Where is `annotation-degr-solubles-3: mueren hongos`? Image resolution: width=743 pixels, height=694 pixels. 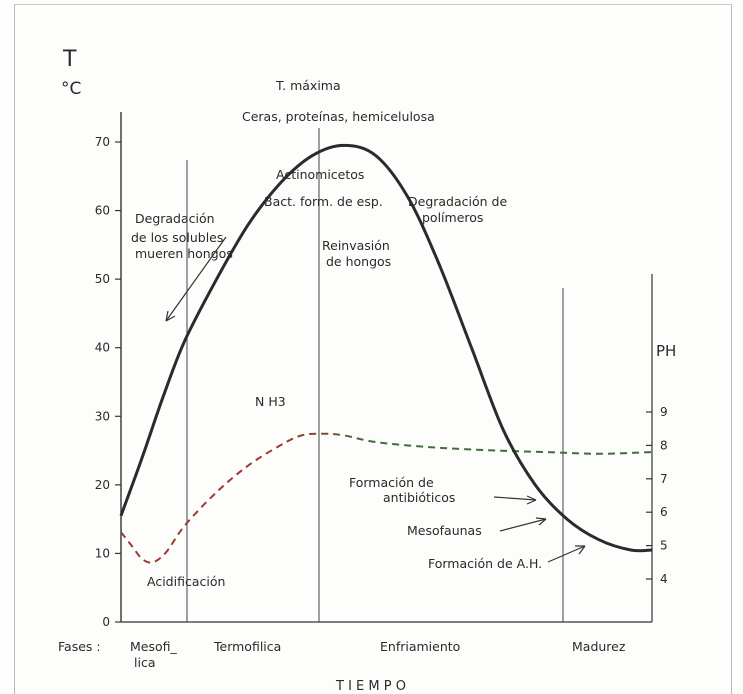
annotation-degr-solubles-3: mueren hongos is located at coordinates (184, 253).